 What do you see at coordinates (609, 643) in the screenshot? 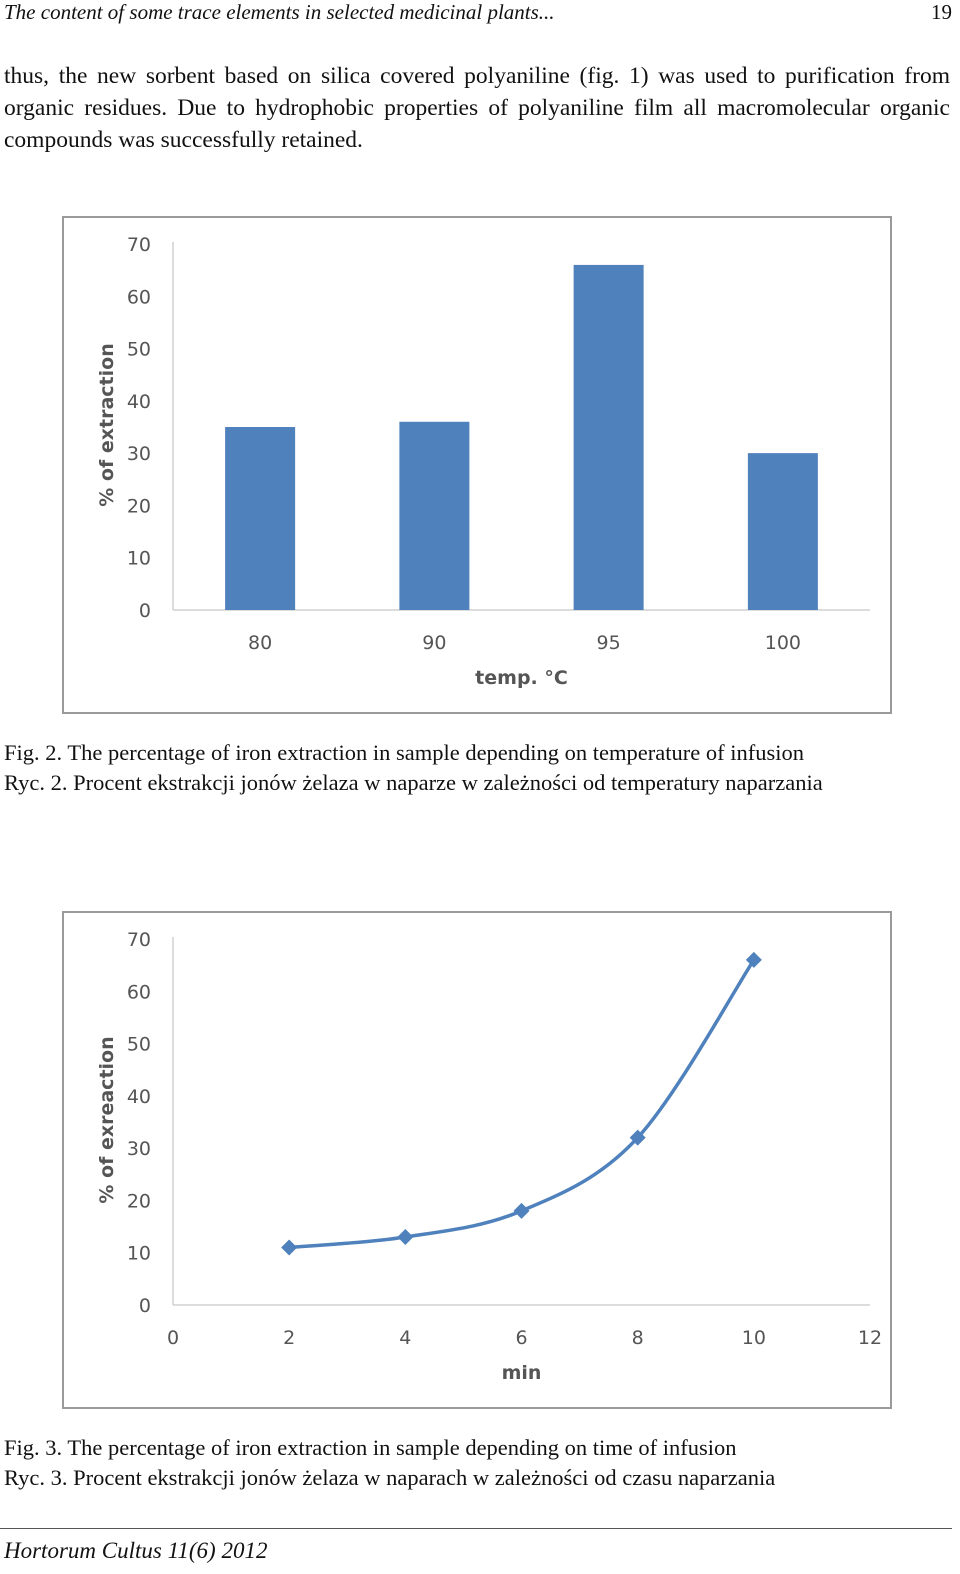
I see `x-tick-label: 95` at bounding box center [609, 643].